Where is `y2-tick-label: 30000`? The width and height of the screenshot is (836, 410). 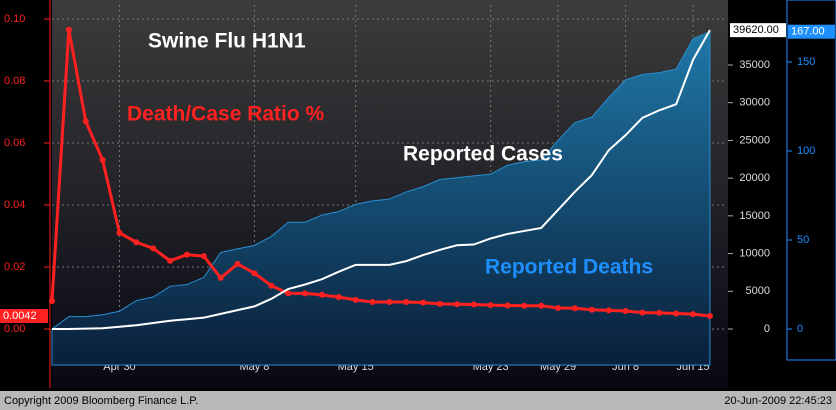 y2-tick-label: 30000 is located at coordinates (754, 103).